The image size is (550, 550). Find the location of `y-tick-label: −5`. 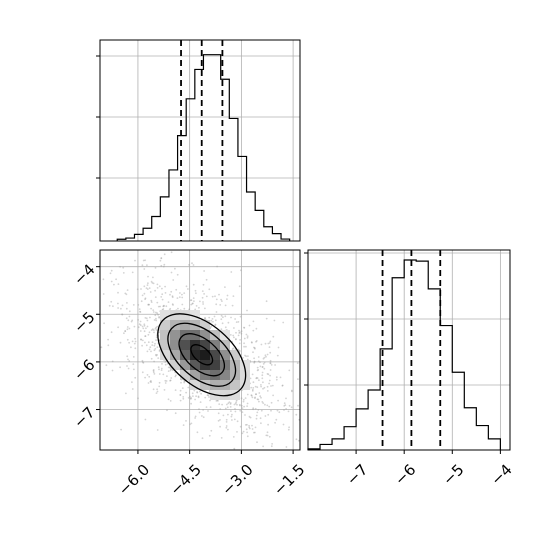

y-tick-label: −5 is located at coordinates (84, 322).